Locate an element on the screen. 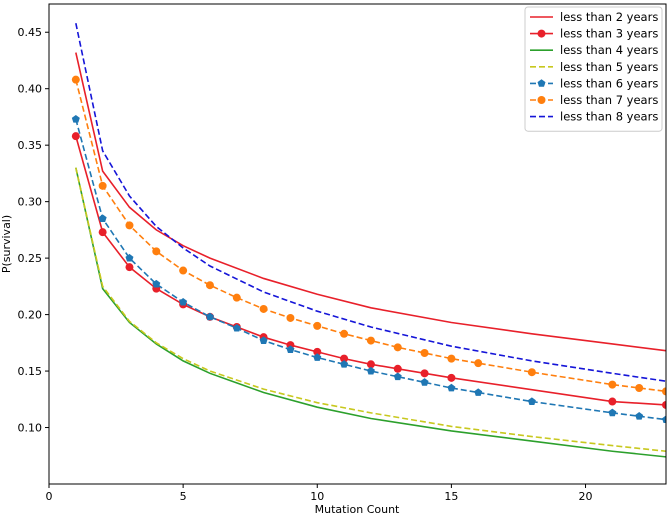 Image resolution: width=669 pixels, height=517 pixels. y-tick-label: 0.10 is located at coordinates (30, 428).